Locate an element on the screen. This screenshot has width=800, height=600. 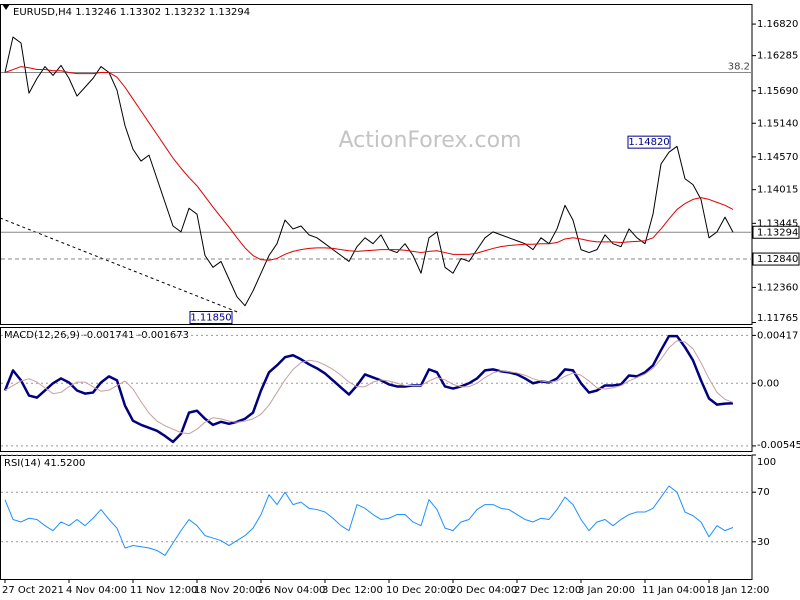
x-tick-label: 4 Nov 04:00 is located at coordinates (96, 590).